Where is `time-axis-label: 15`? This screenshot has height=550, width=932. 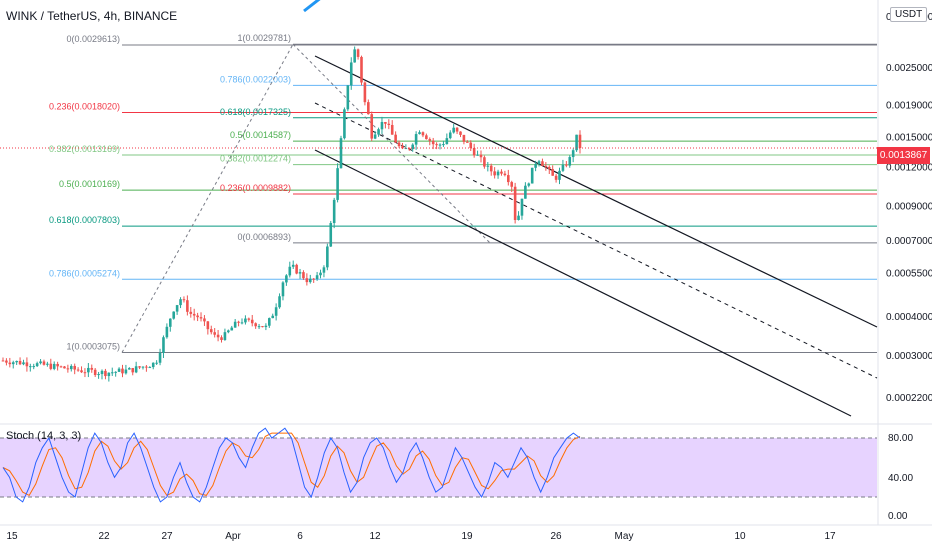
time-axis-label: 15 is located at coordinates (12, 536).